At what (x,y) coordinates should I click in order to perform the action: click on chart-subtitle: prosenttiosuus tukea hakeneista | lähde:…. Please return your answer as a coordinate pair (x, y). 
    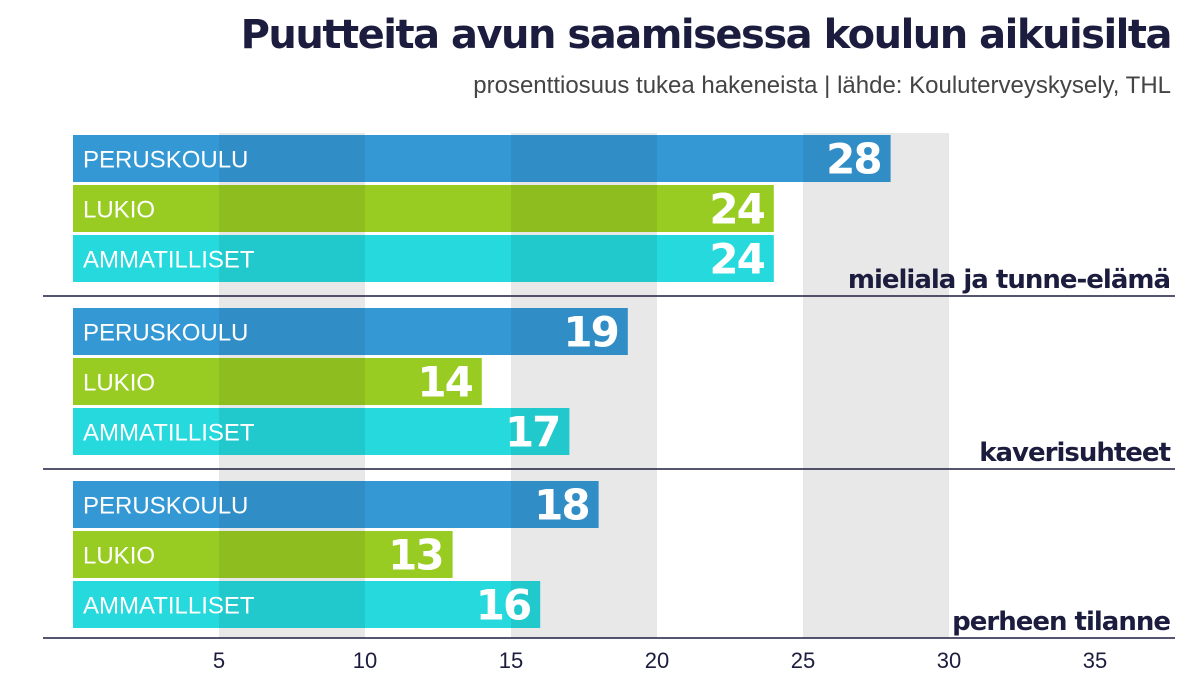
    Looking at the image, I should click on (822, 85).